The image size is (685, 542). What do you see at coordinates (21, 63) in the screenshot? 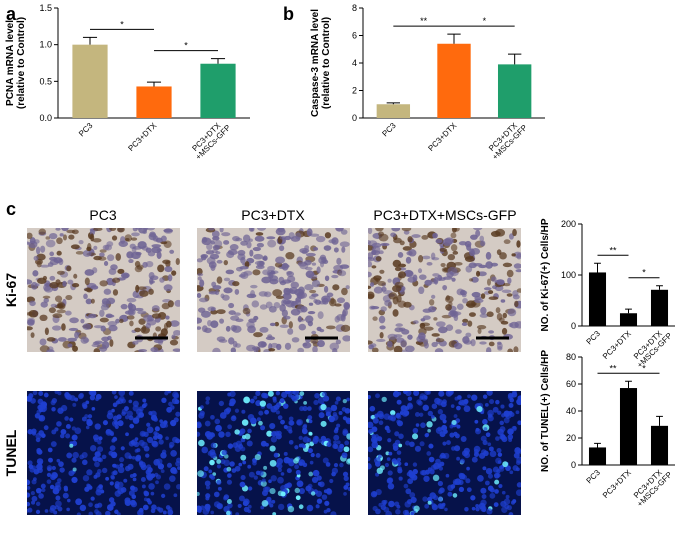
I see `y-axis-label: (relative to Control)` at bounding box center [21, 63].